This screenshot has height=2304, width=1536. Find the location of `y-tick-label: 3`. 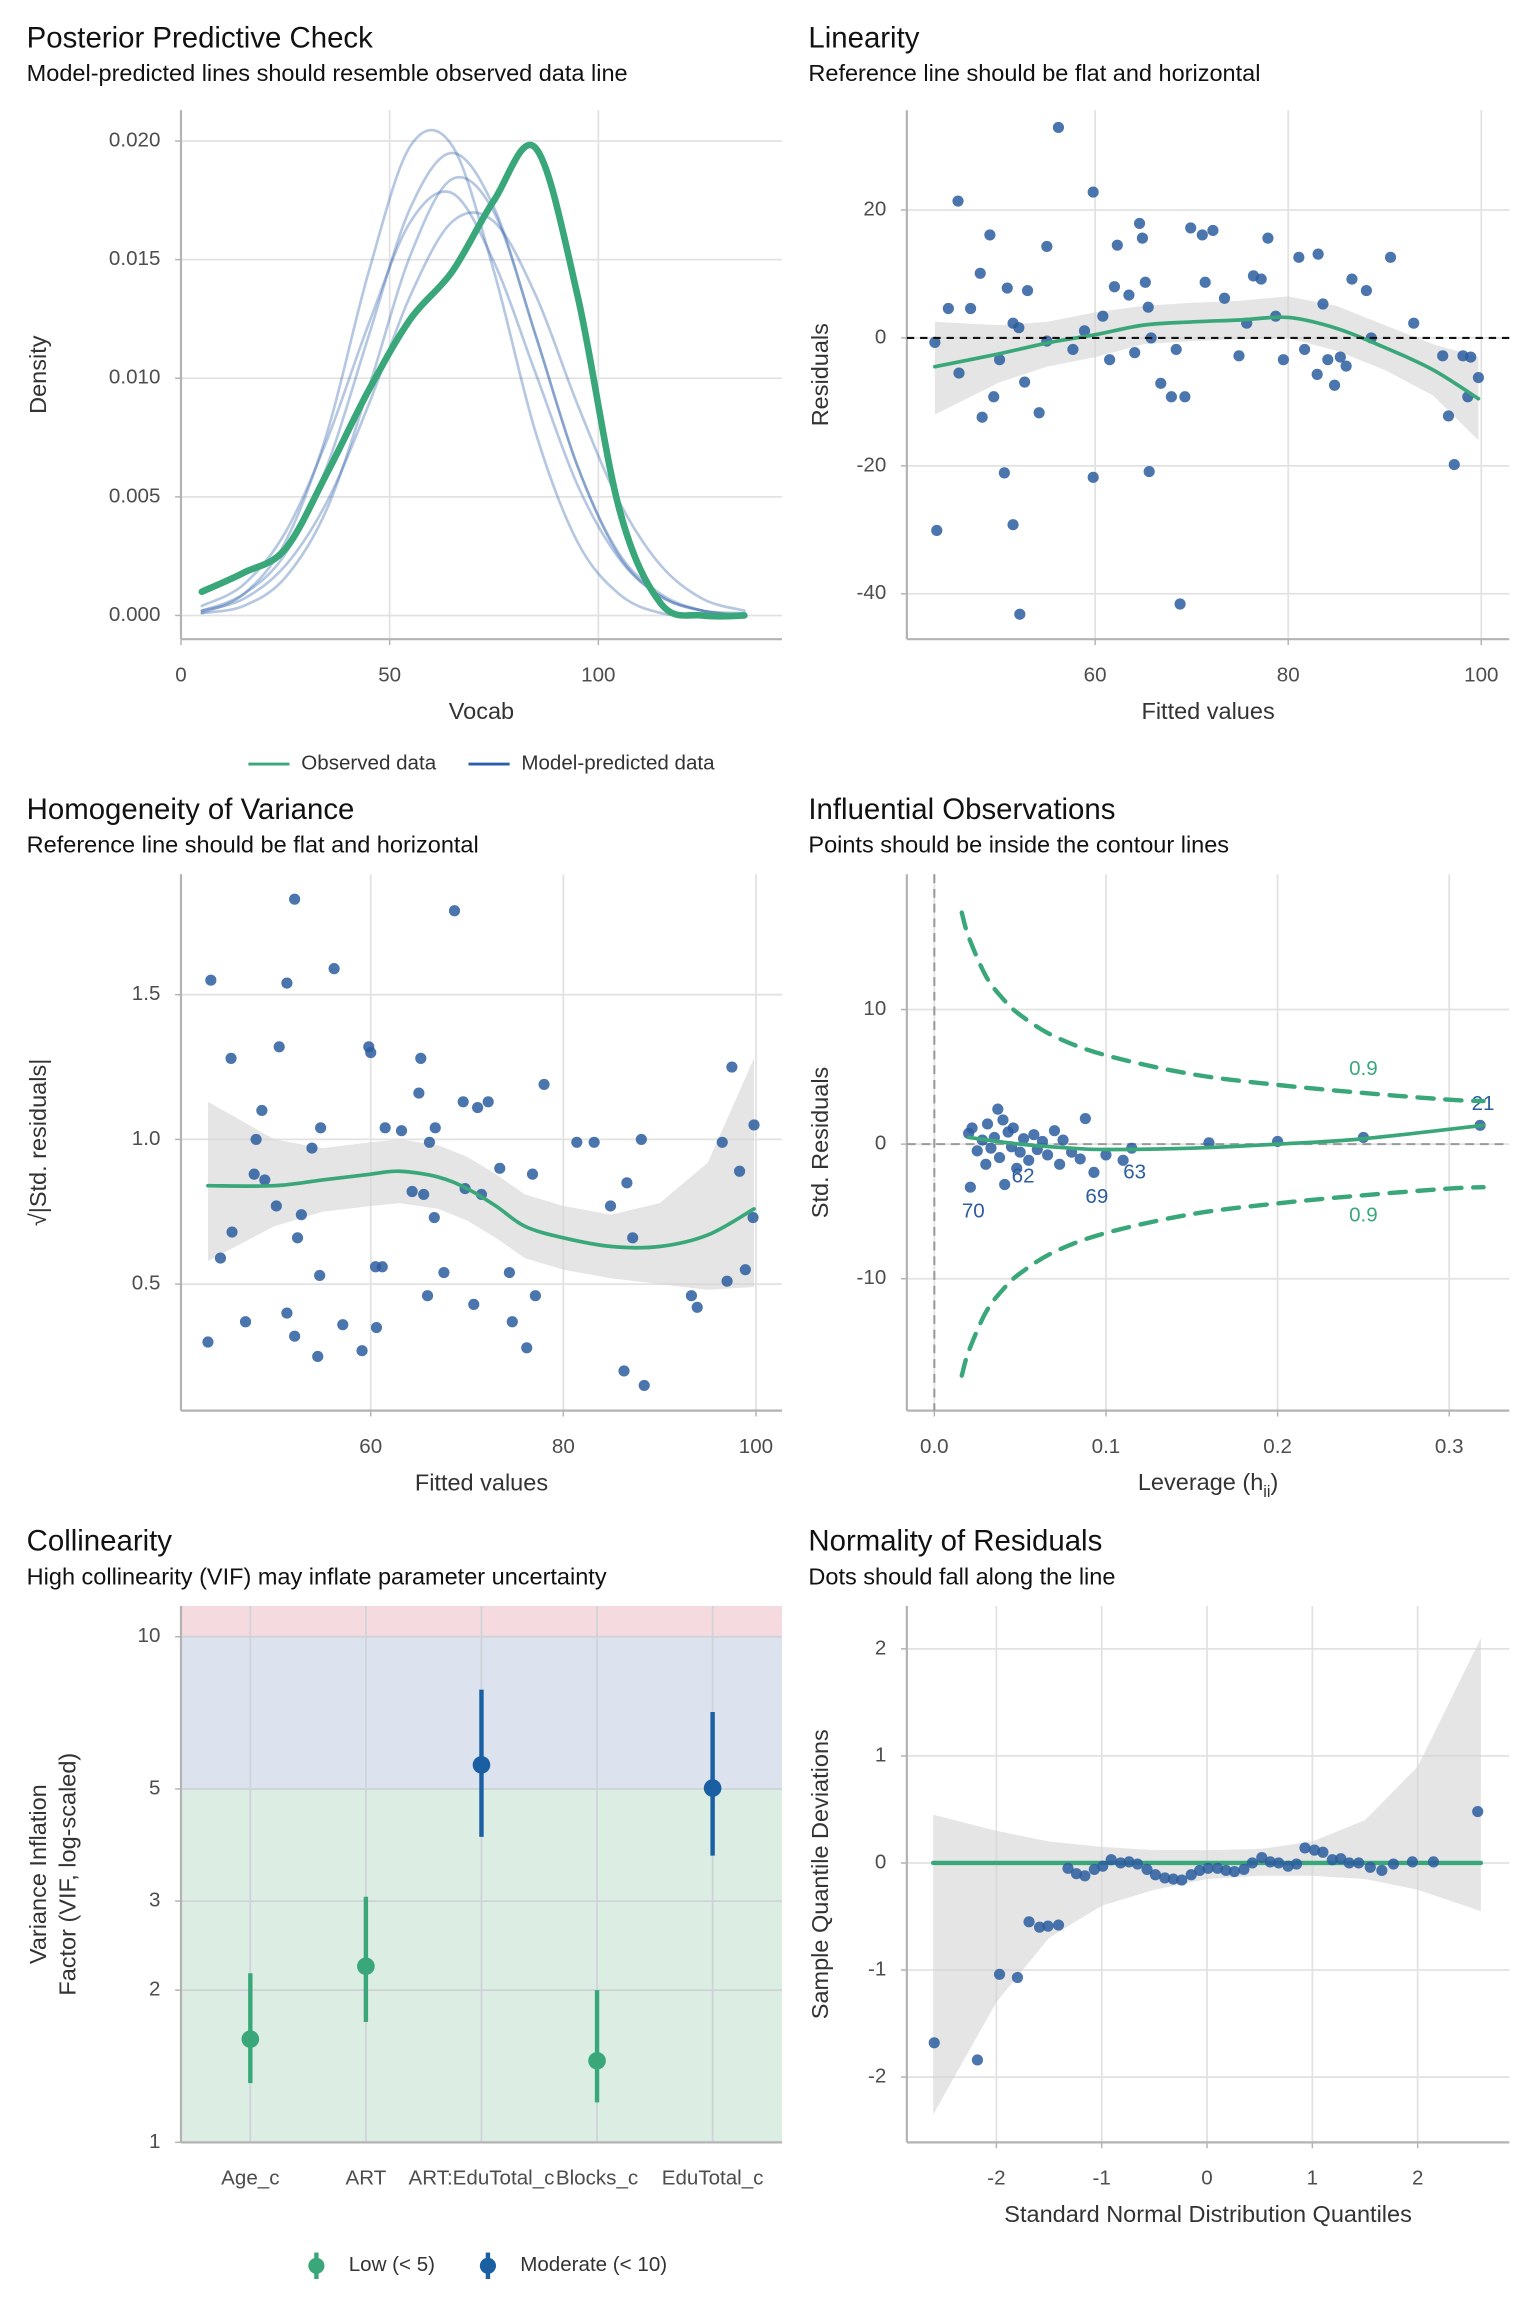

y-tick-label: 3 is located at coordinates (154, 1900).